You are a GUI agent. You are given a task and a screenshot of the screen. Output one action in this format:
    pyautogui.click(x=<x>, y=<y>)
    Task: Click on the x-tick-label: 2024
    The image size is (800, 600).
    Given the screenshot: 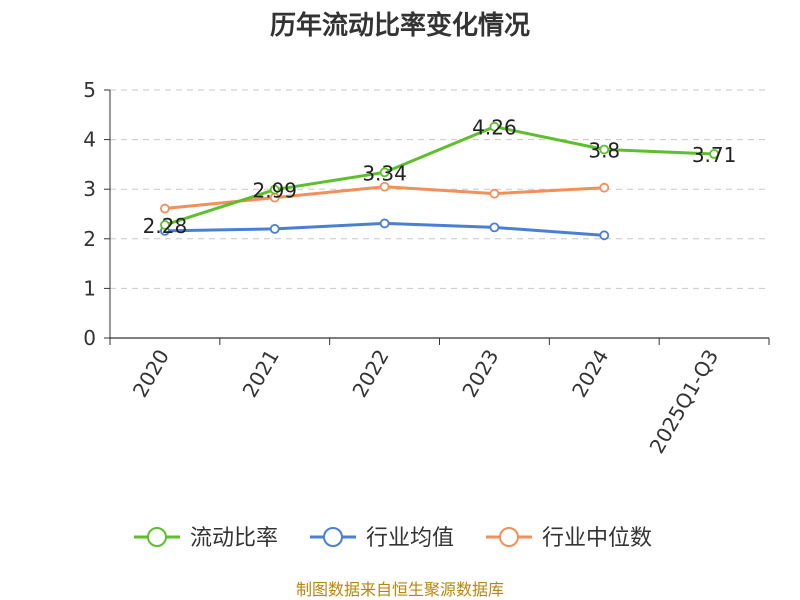 What is the action you would take?
    pyautogui.click(x=590, y=373)
    